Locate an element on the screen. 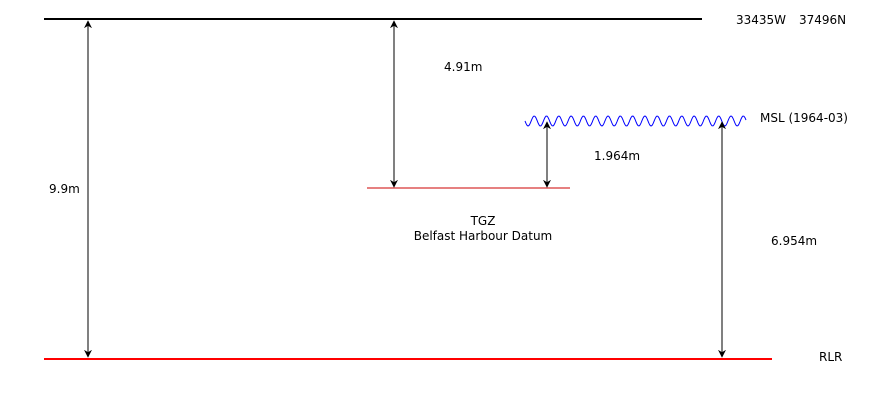 This screenshot has height=400, width=875. easting-label: 33435W is located at coordinates (761, 20).